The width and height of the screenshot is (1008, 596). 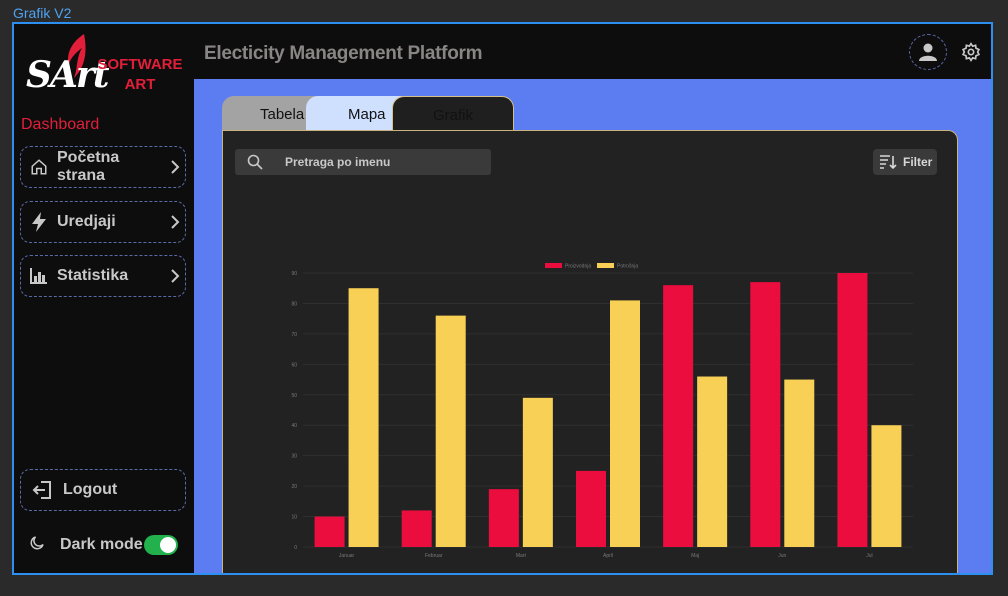 What do you see at coordinates (627, 267) in the screenshot?
I see `legend-label: Potrošnja` at bounding box center [627, 267].